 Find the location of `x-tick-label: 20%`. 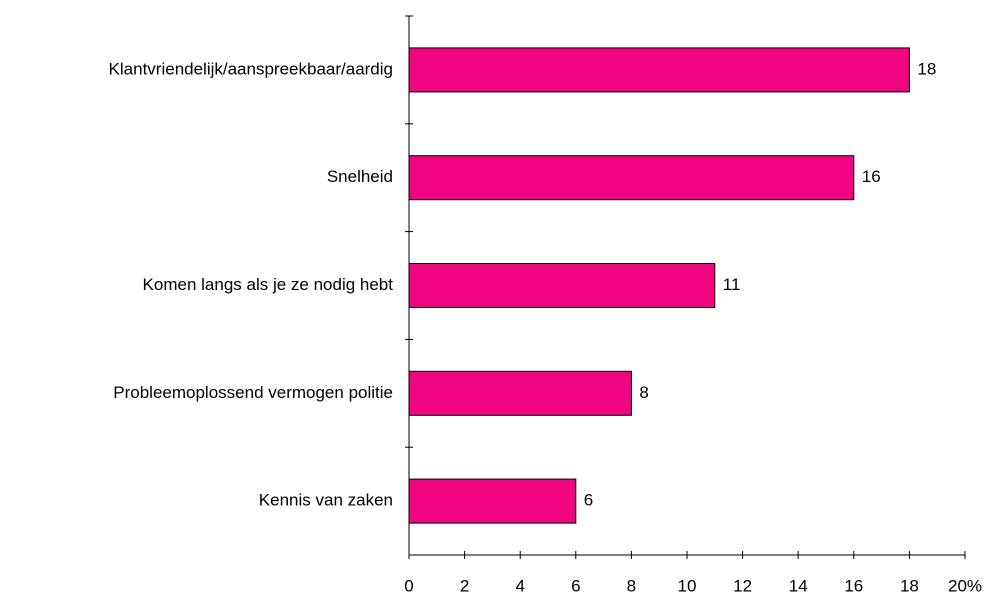

x-tick-label: 20% is located at coordinates (965, 585).